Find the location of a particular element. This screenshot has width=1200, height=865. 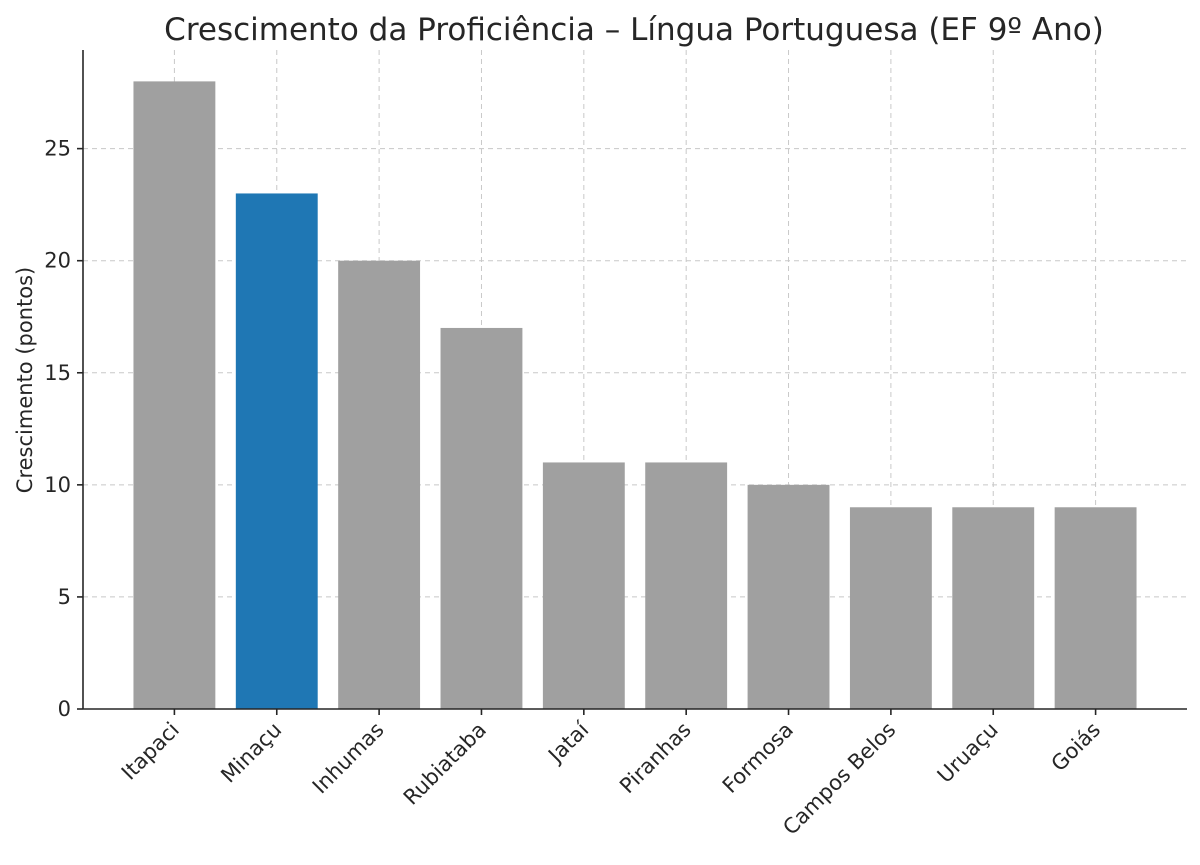

y-tick-label-0: 0 is located at coordinates (64, 709).